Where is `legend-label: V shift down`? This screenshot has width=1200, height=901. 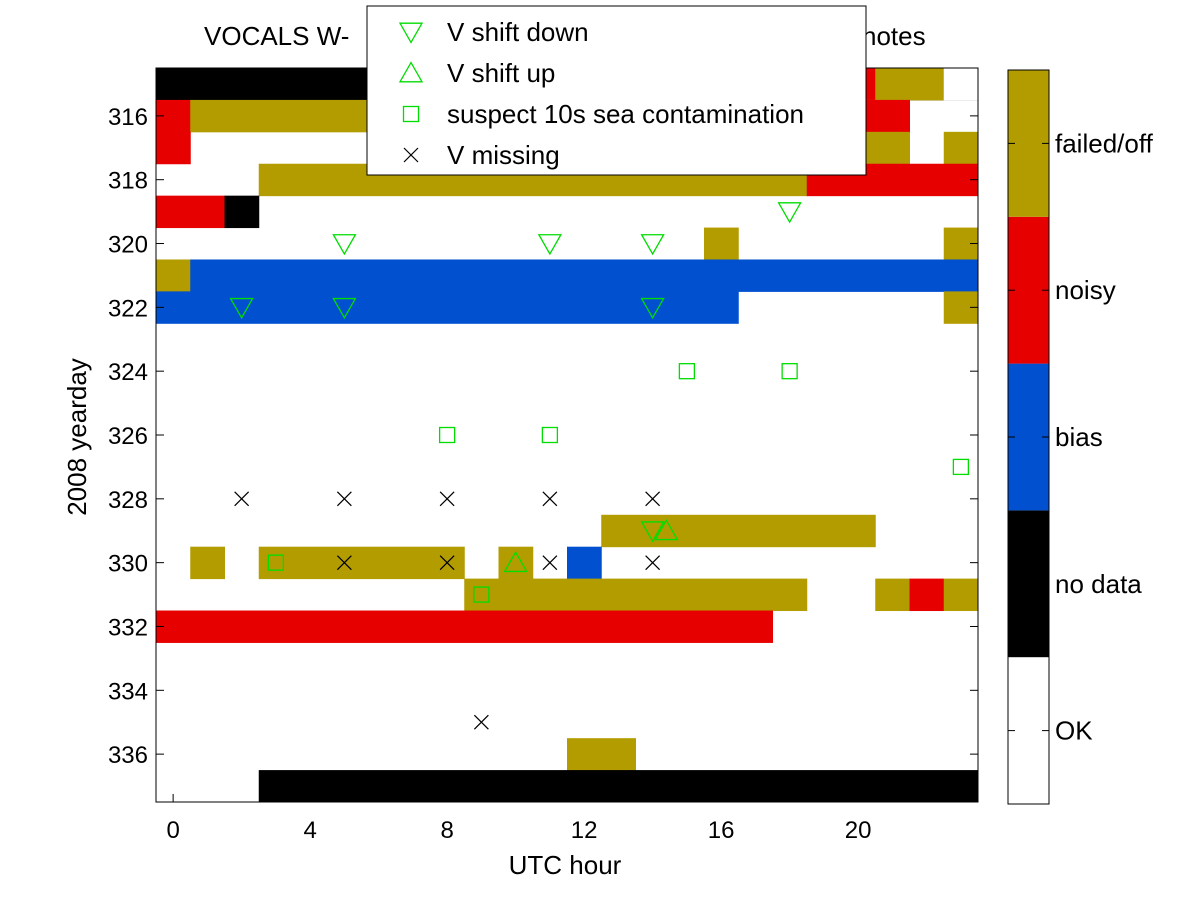 legend-label: V shift down is located at coordinates (518, 32).